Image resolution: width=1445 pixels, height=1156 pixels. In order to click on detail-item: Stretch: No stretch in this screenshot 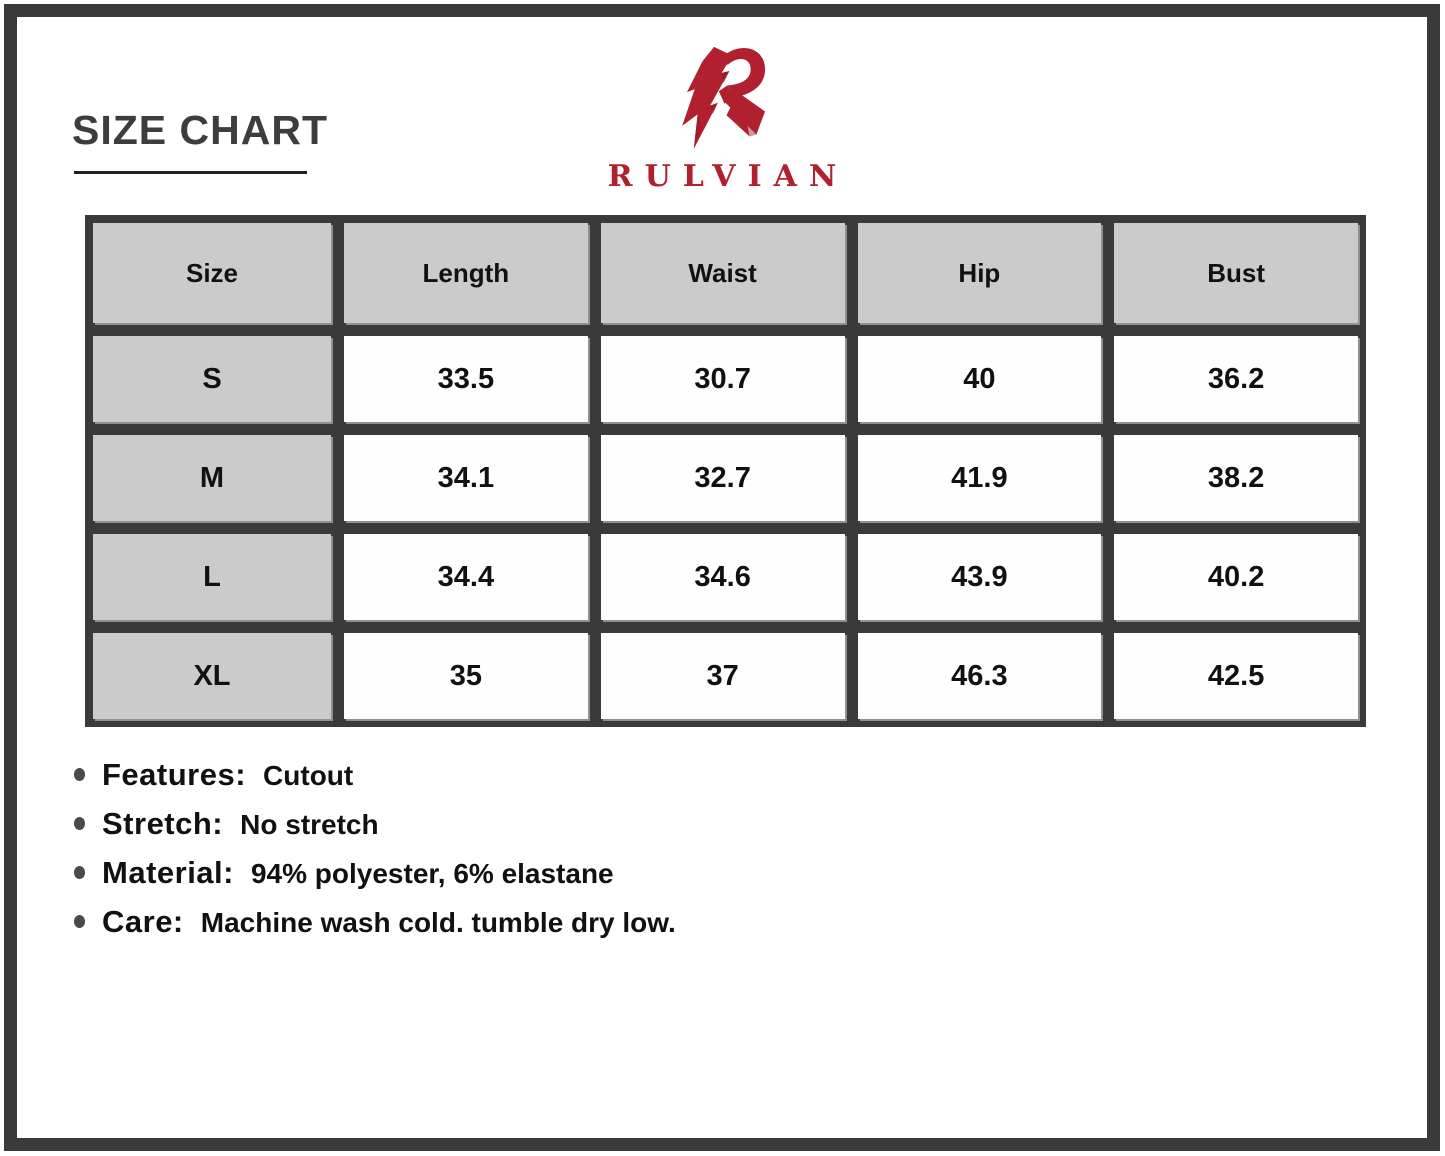, I will do `click(375, 823)`.